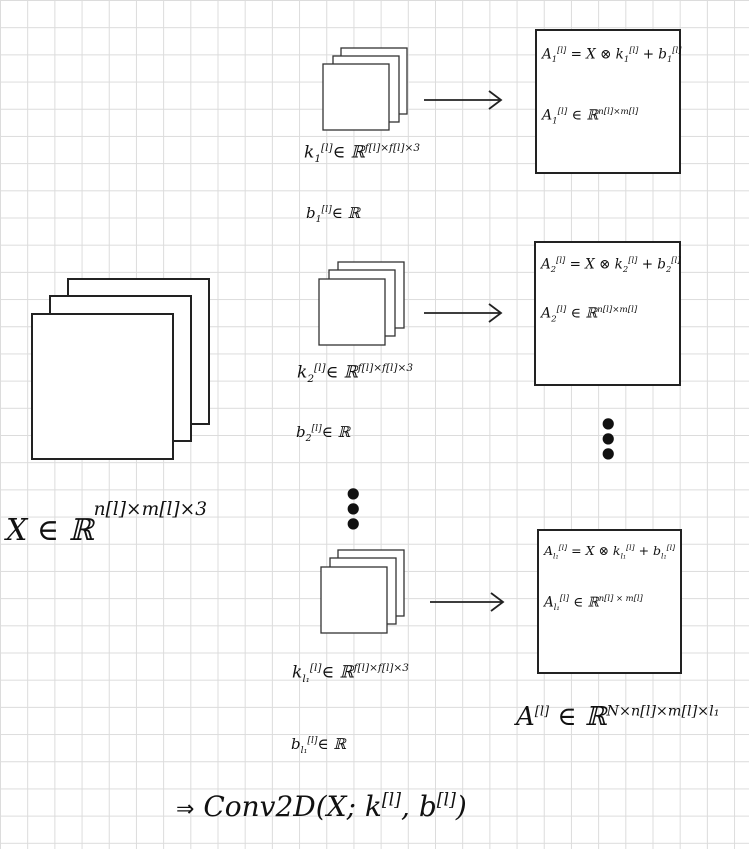 The image size is (749, 849). Describe the element at coordinates (546, 313) in the screenshot. I see `output-2-dom-lhs: A` at that location.